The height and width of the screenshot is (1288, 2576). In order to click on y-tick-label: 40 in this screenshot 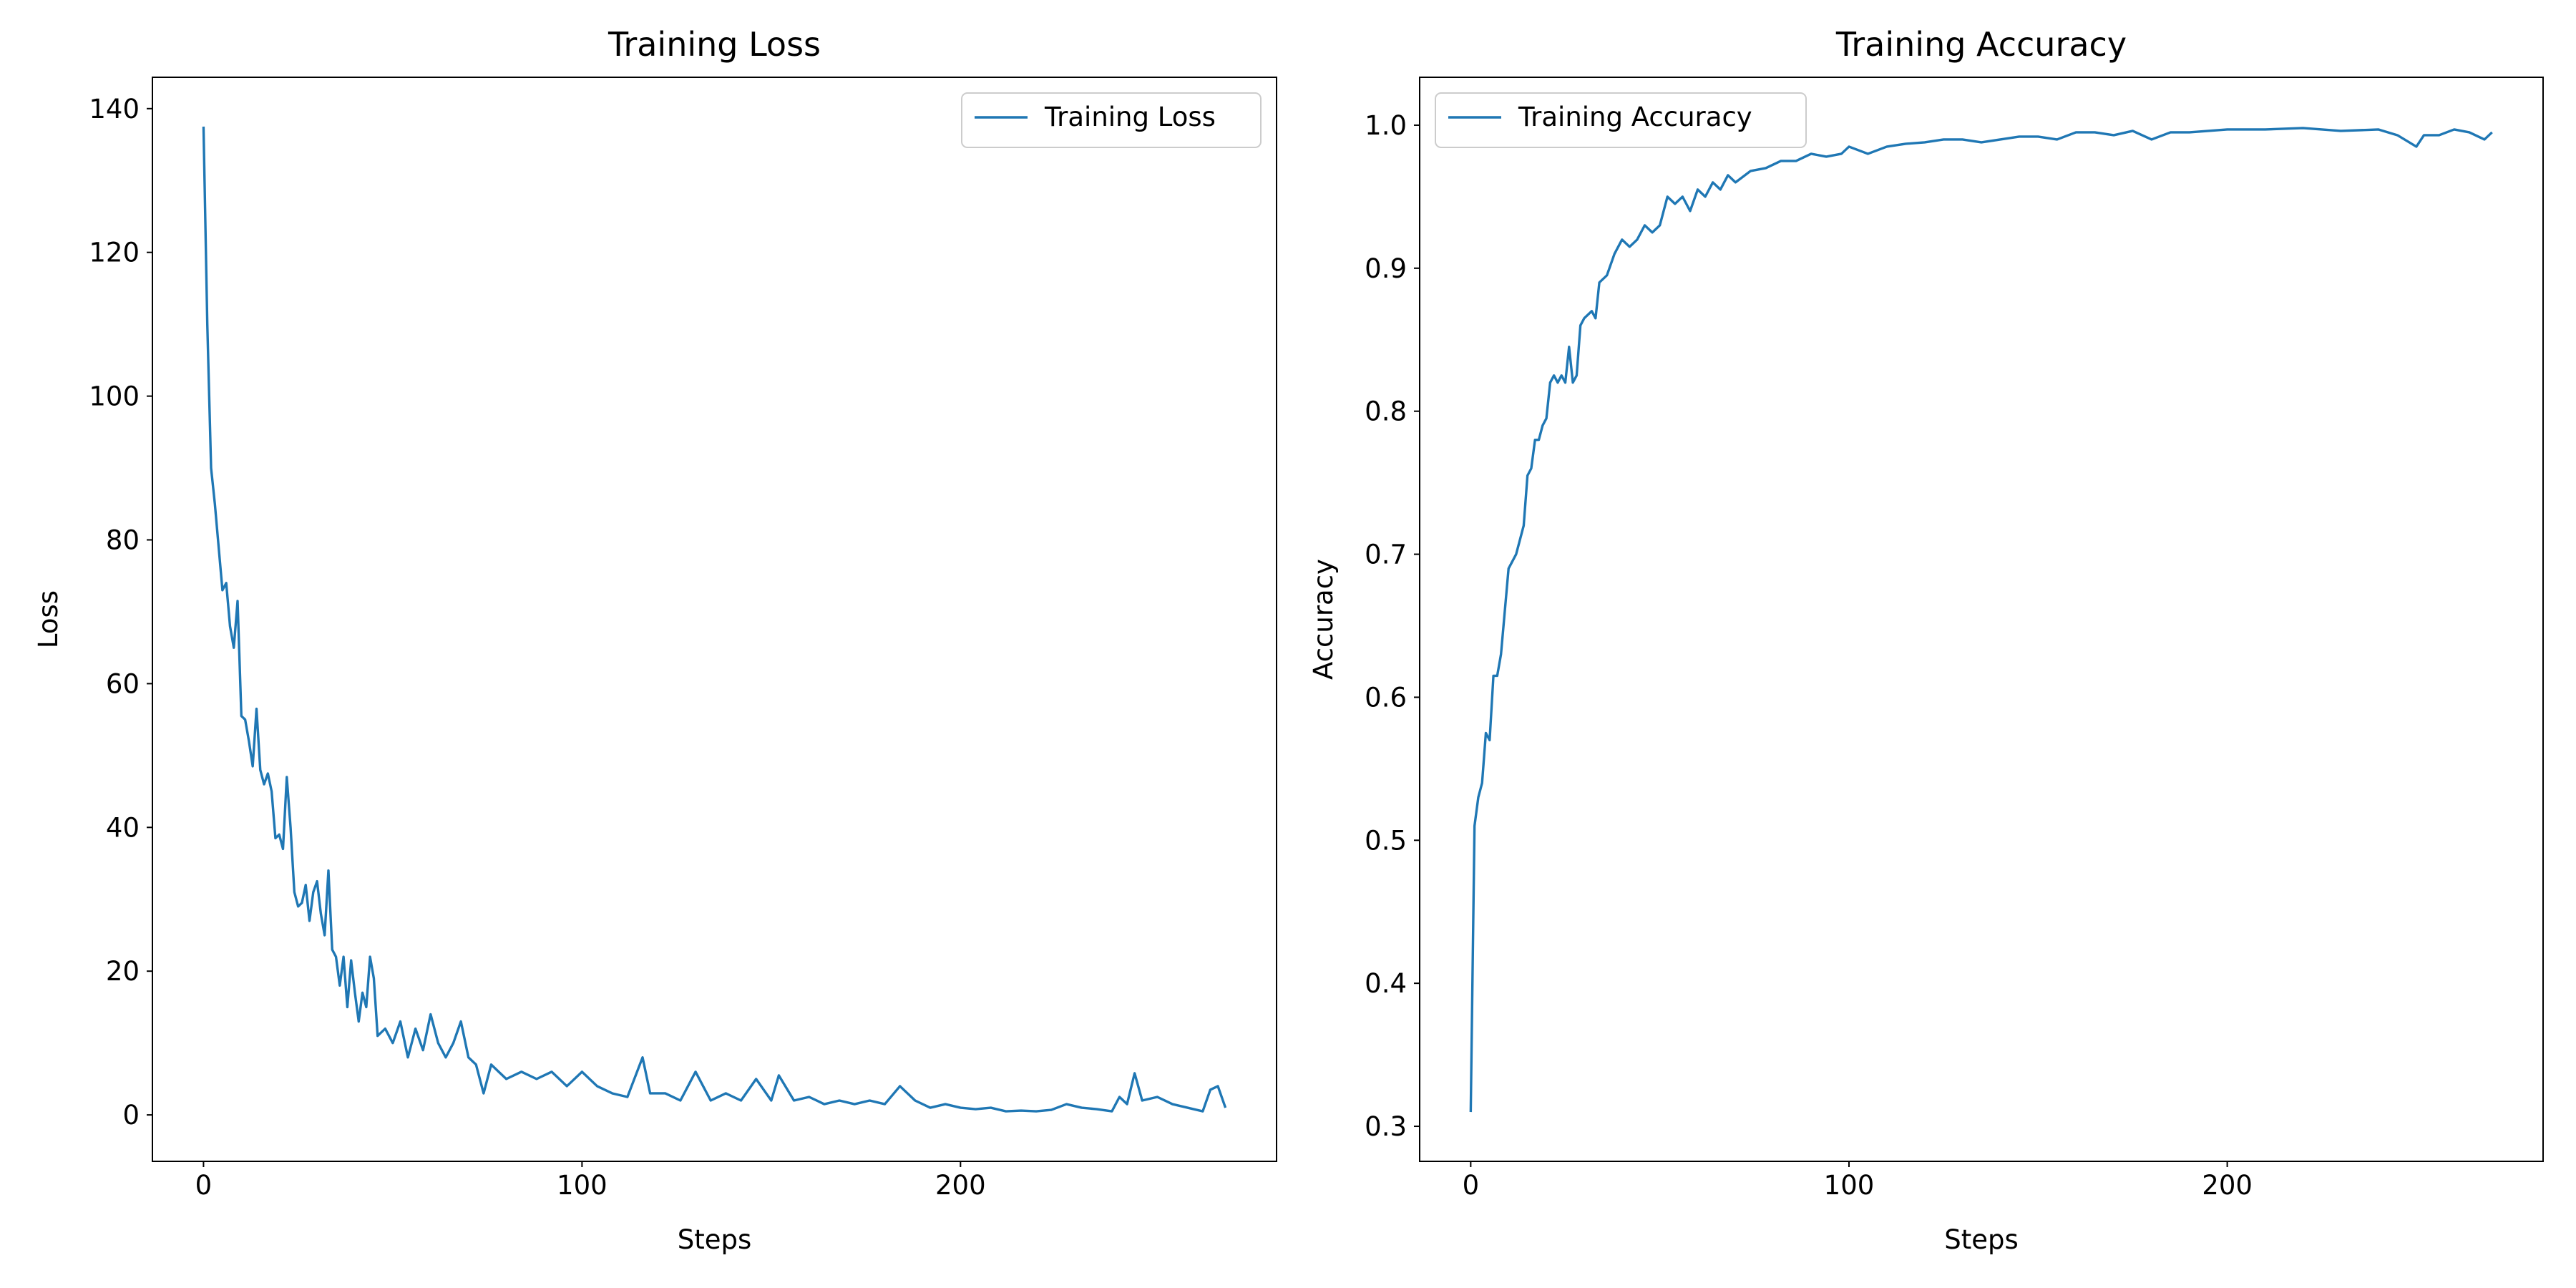, I will do `click(123, 827)`.